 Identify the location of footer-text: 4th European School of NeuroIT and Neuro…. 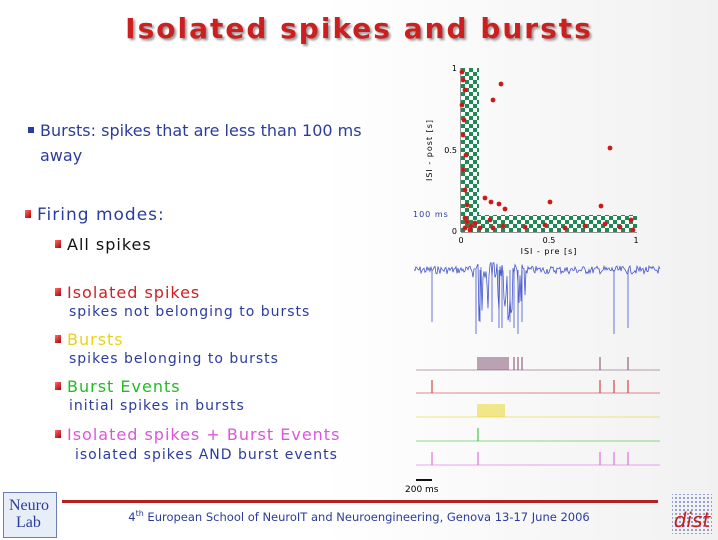
(359, 516).